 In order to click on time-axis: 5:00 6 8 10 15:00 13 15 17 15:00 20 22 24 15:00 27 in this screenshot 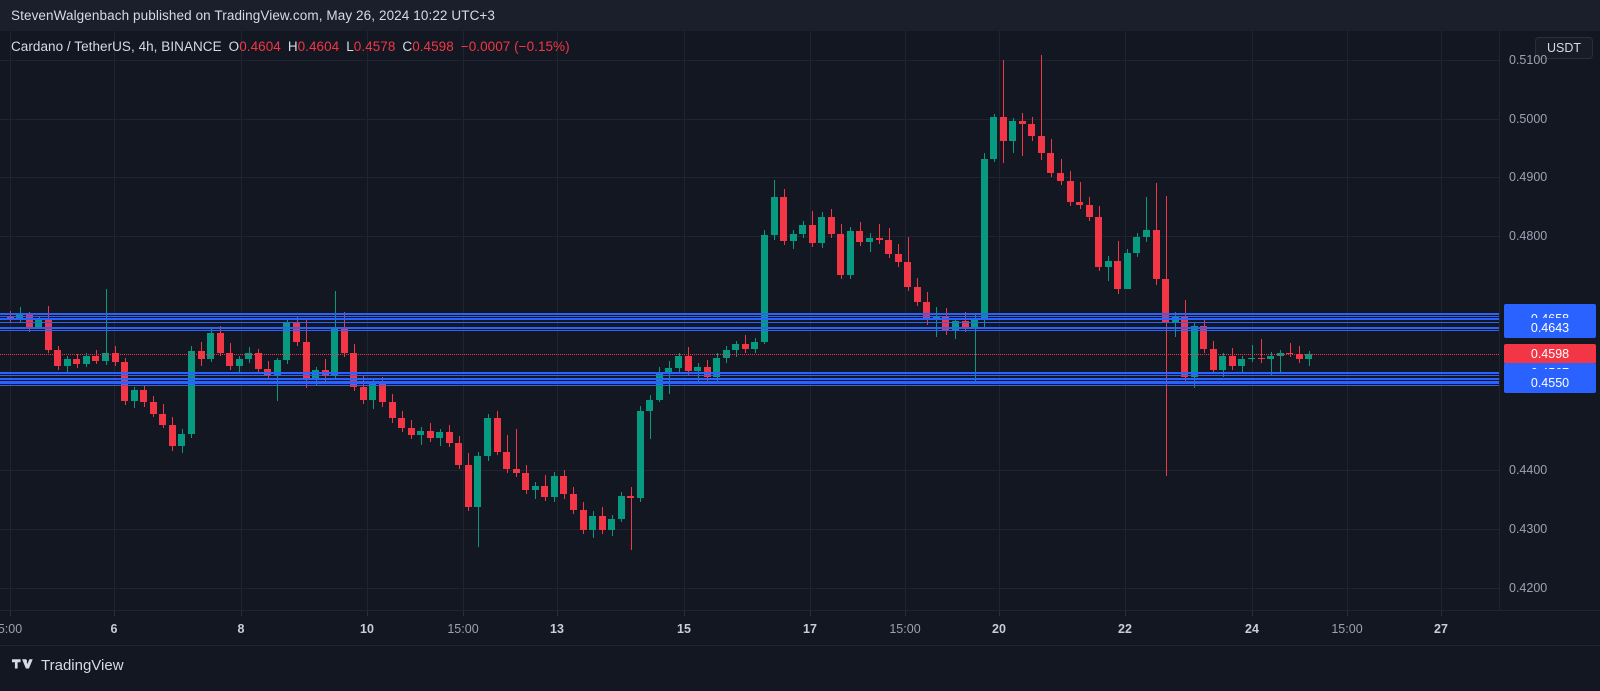, I will do `click(800, 627)`.